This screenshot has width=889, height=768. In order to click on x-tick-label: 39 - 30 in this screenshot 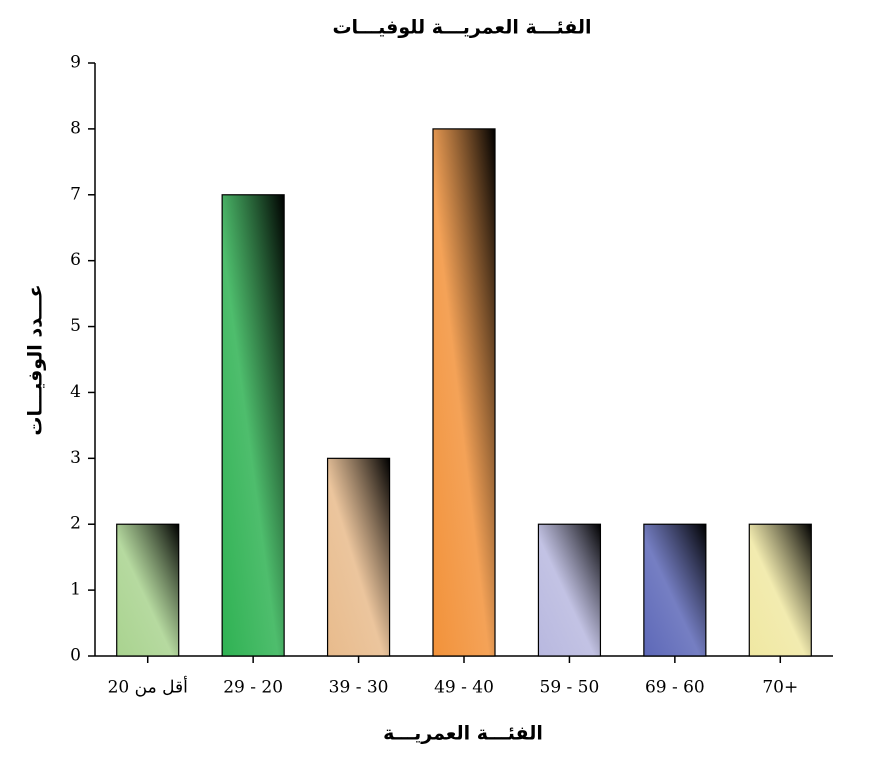, I will do `click(359, 688)`.